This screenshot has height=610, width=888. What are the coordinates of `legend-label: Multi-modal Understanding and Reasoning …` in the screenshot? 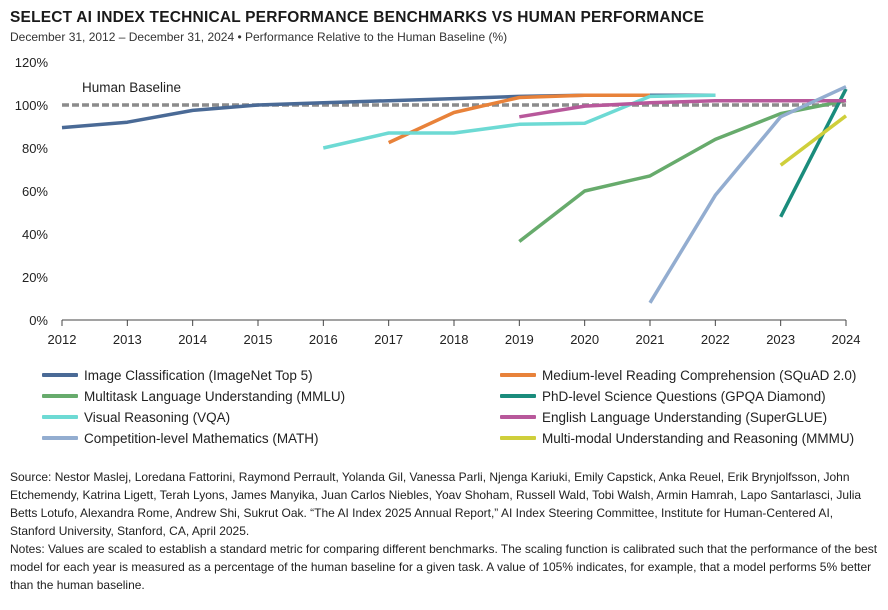 It's located at (698, 438).